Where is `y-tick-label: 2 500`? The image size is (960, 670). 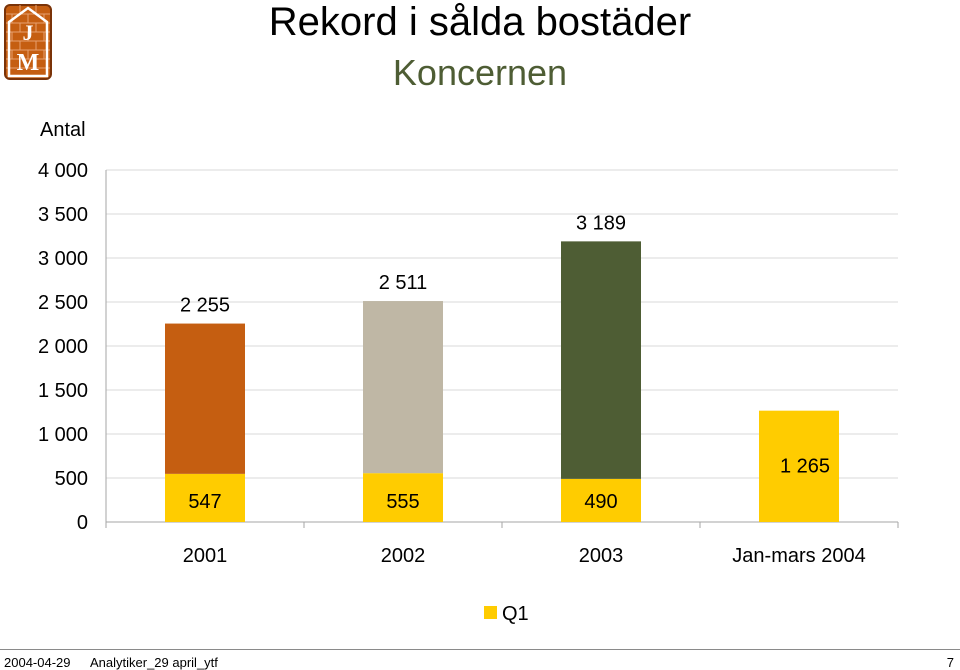 y-tick-label: 2 500 is located at coordinates (63, 303).